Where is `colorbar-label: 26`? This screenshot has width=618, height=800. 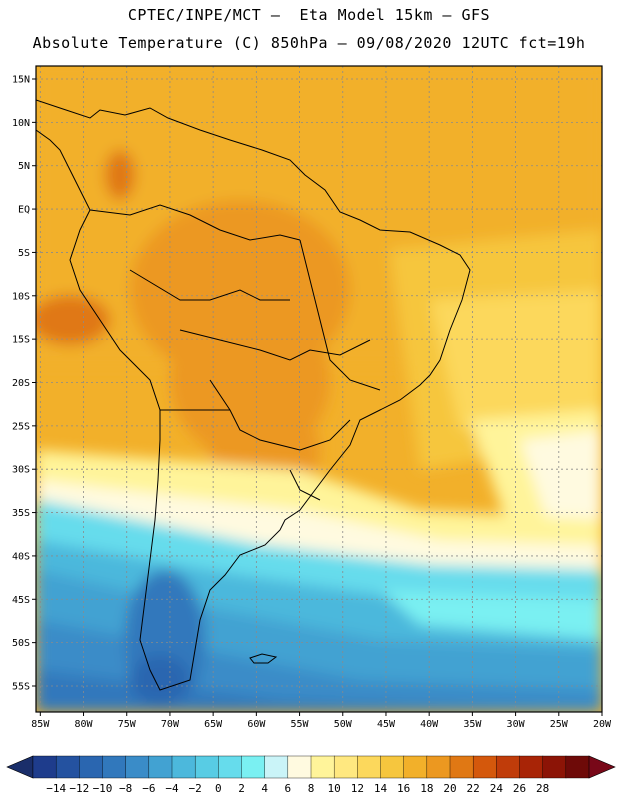 colorbar-label: 26 is located at coordinates (519, 788).